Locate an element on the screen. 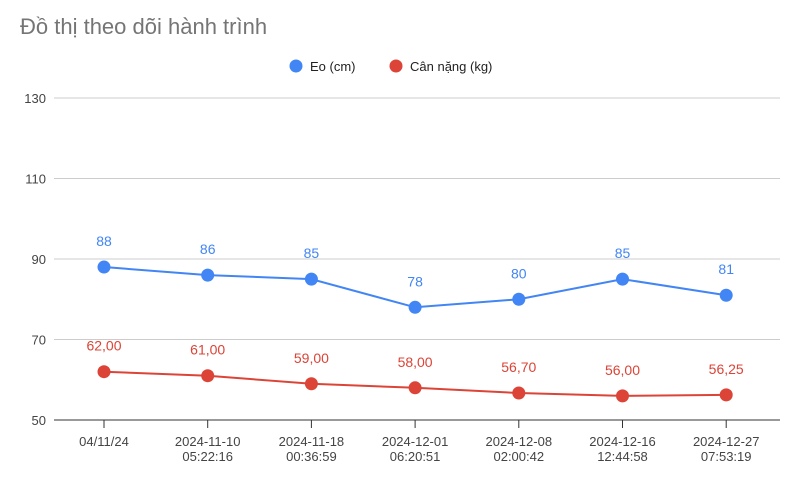  y-tick-label: 110 is located at coordinates (35, 179).